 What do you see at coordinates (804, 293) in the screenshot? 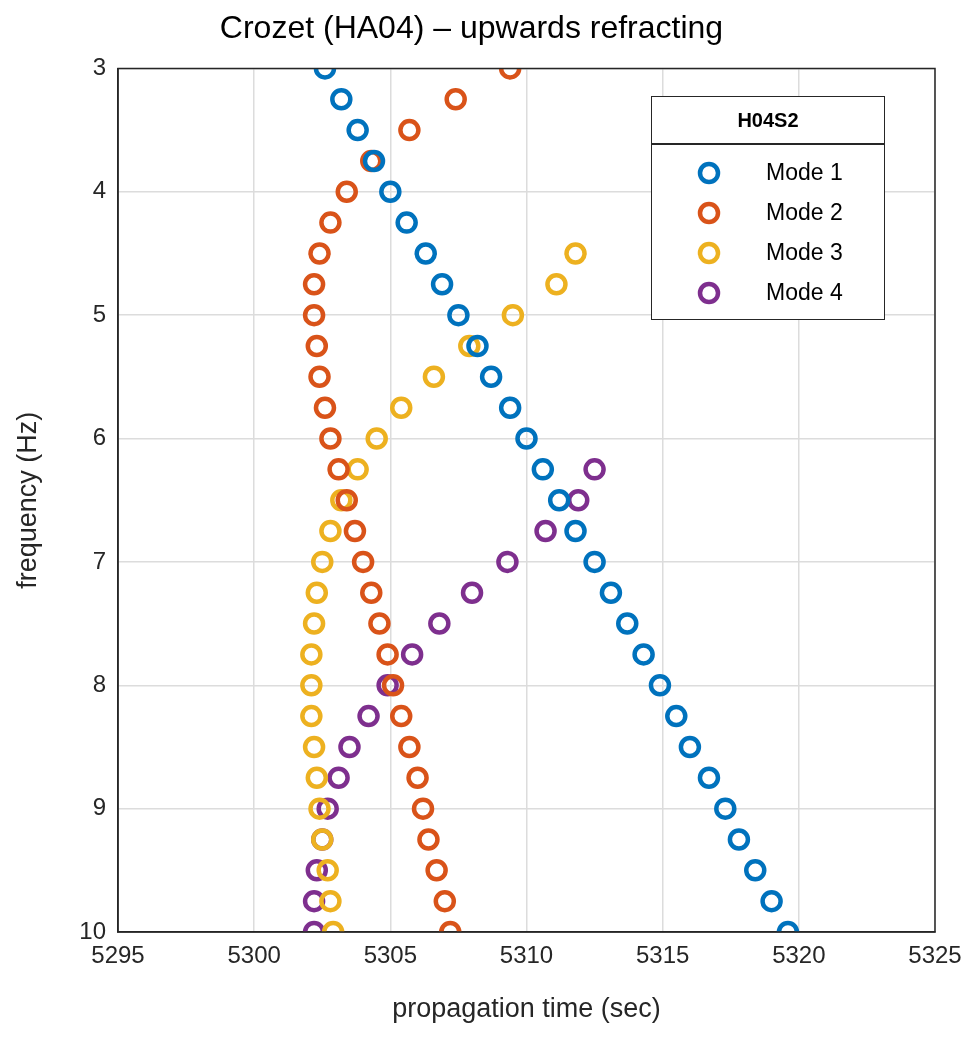
I see `legend-label: Mode 4` at bounding box center [804, 293].